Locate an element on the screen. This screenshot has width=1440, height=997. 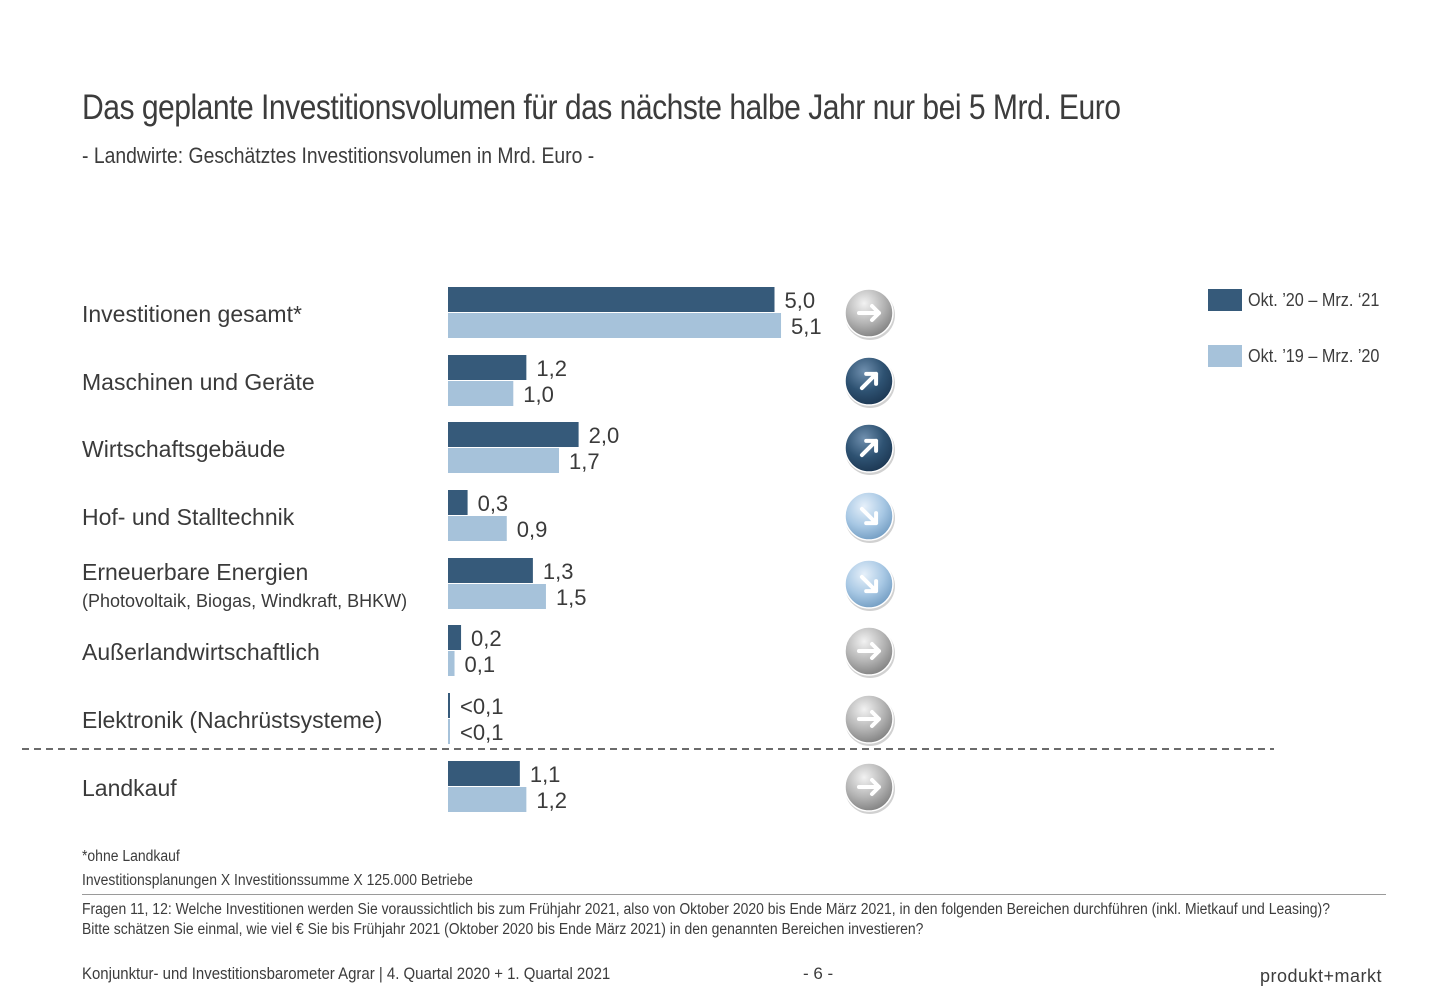
value-label-current: <0,1 is located at coordinates (481, 706).